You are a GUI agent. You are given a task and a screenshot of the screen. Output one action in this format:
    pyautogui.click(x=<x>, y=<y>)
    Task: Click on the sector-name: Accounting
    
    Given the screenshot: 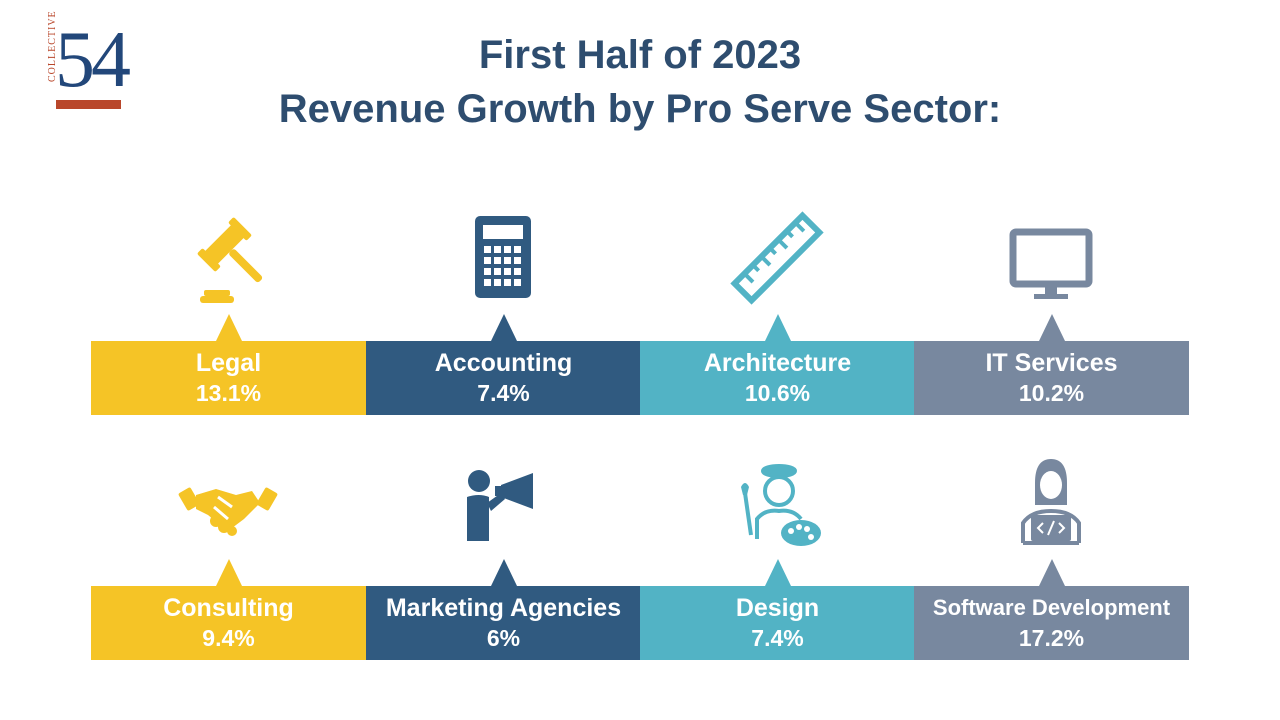 What is the action you would take?
    pyautogui.click(x=503, y=363)
    